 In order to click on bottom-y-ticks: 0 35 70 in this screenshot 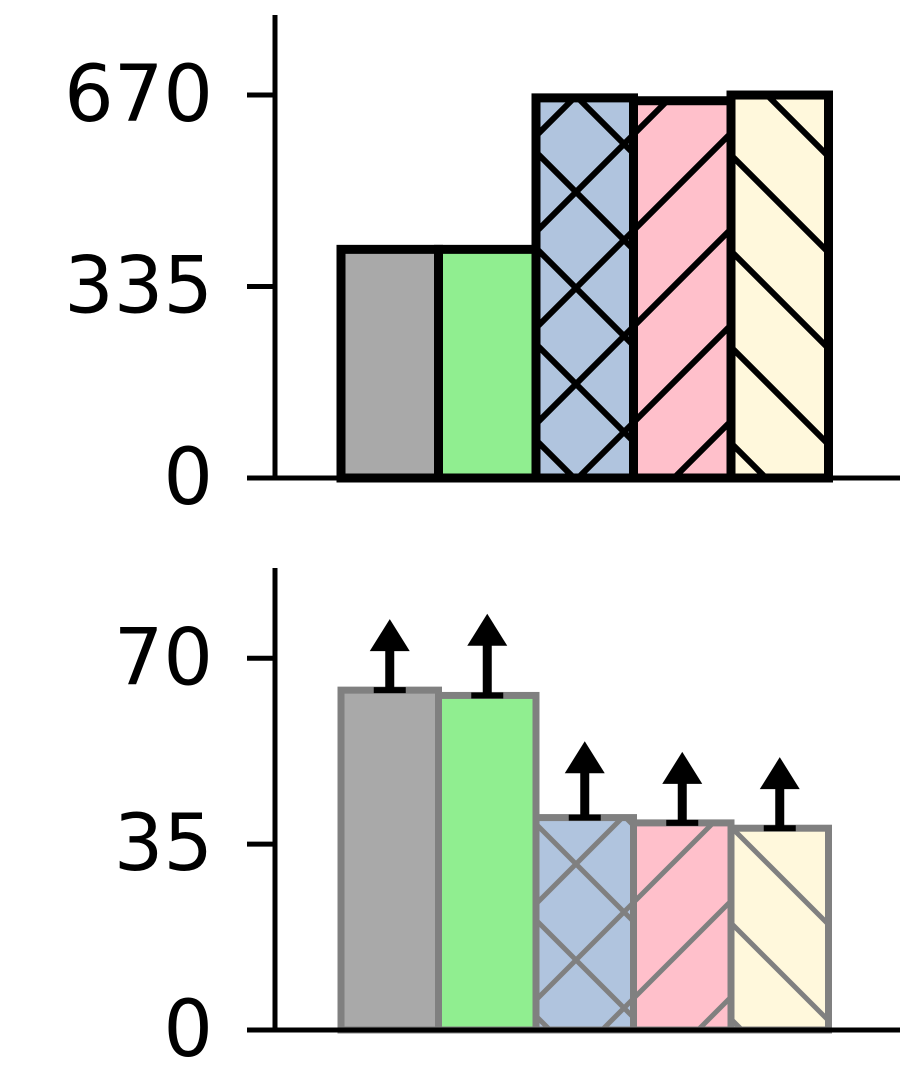, I will do `click(194, 844)`.